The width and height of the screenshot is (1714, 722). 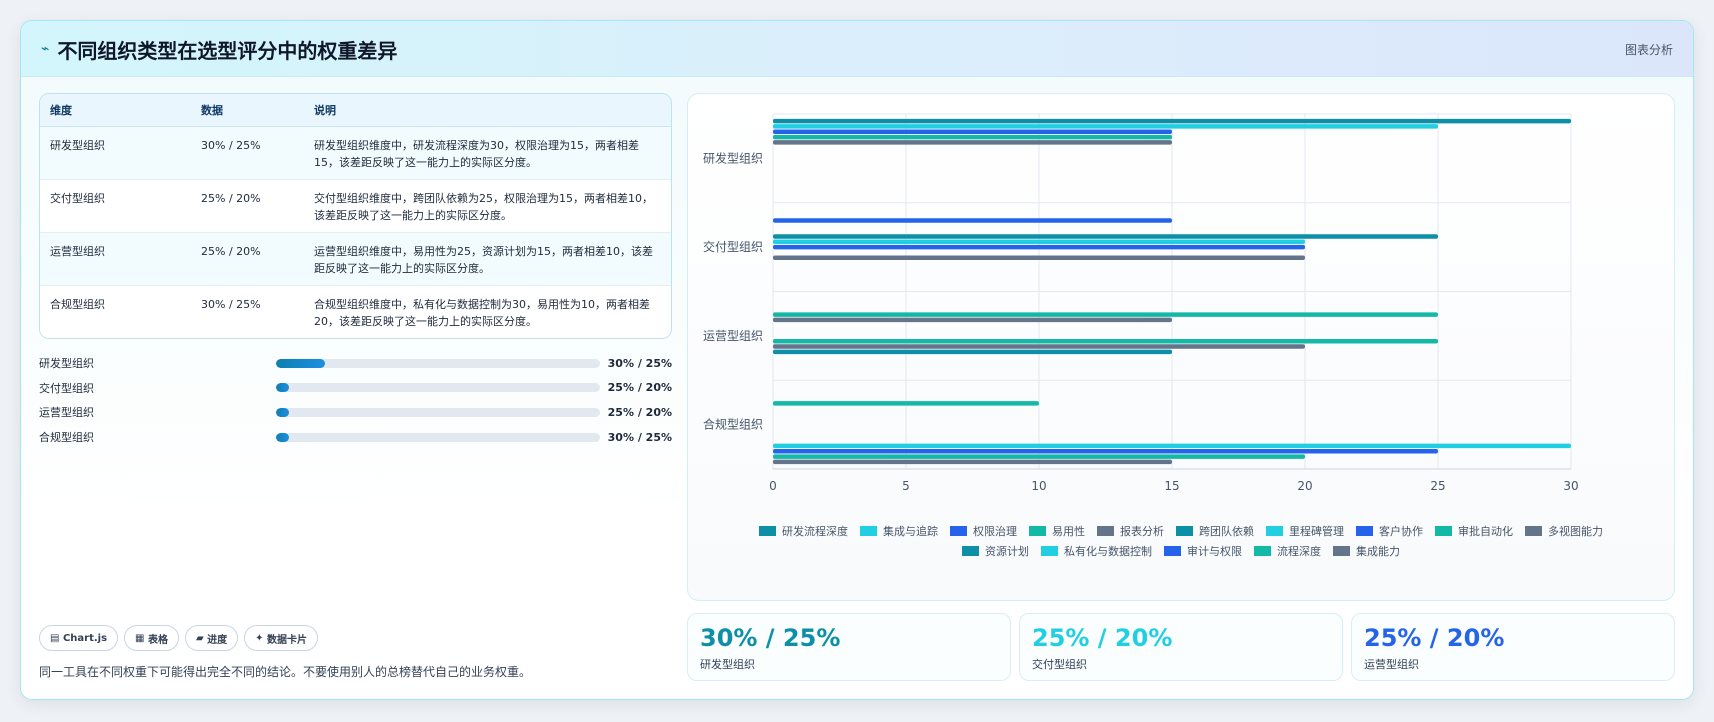 I want to click on tag-progress: ▰ 进度, so click(x=211, y=638).